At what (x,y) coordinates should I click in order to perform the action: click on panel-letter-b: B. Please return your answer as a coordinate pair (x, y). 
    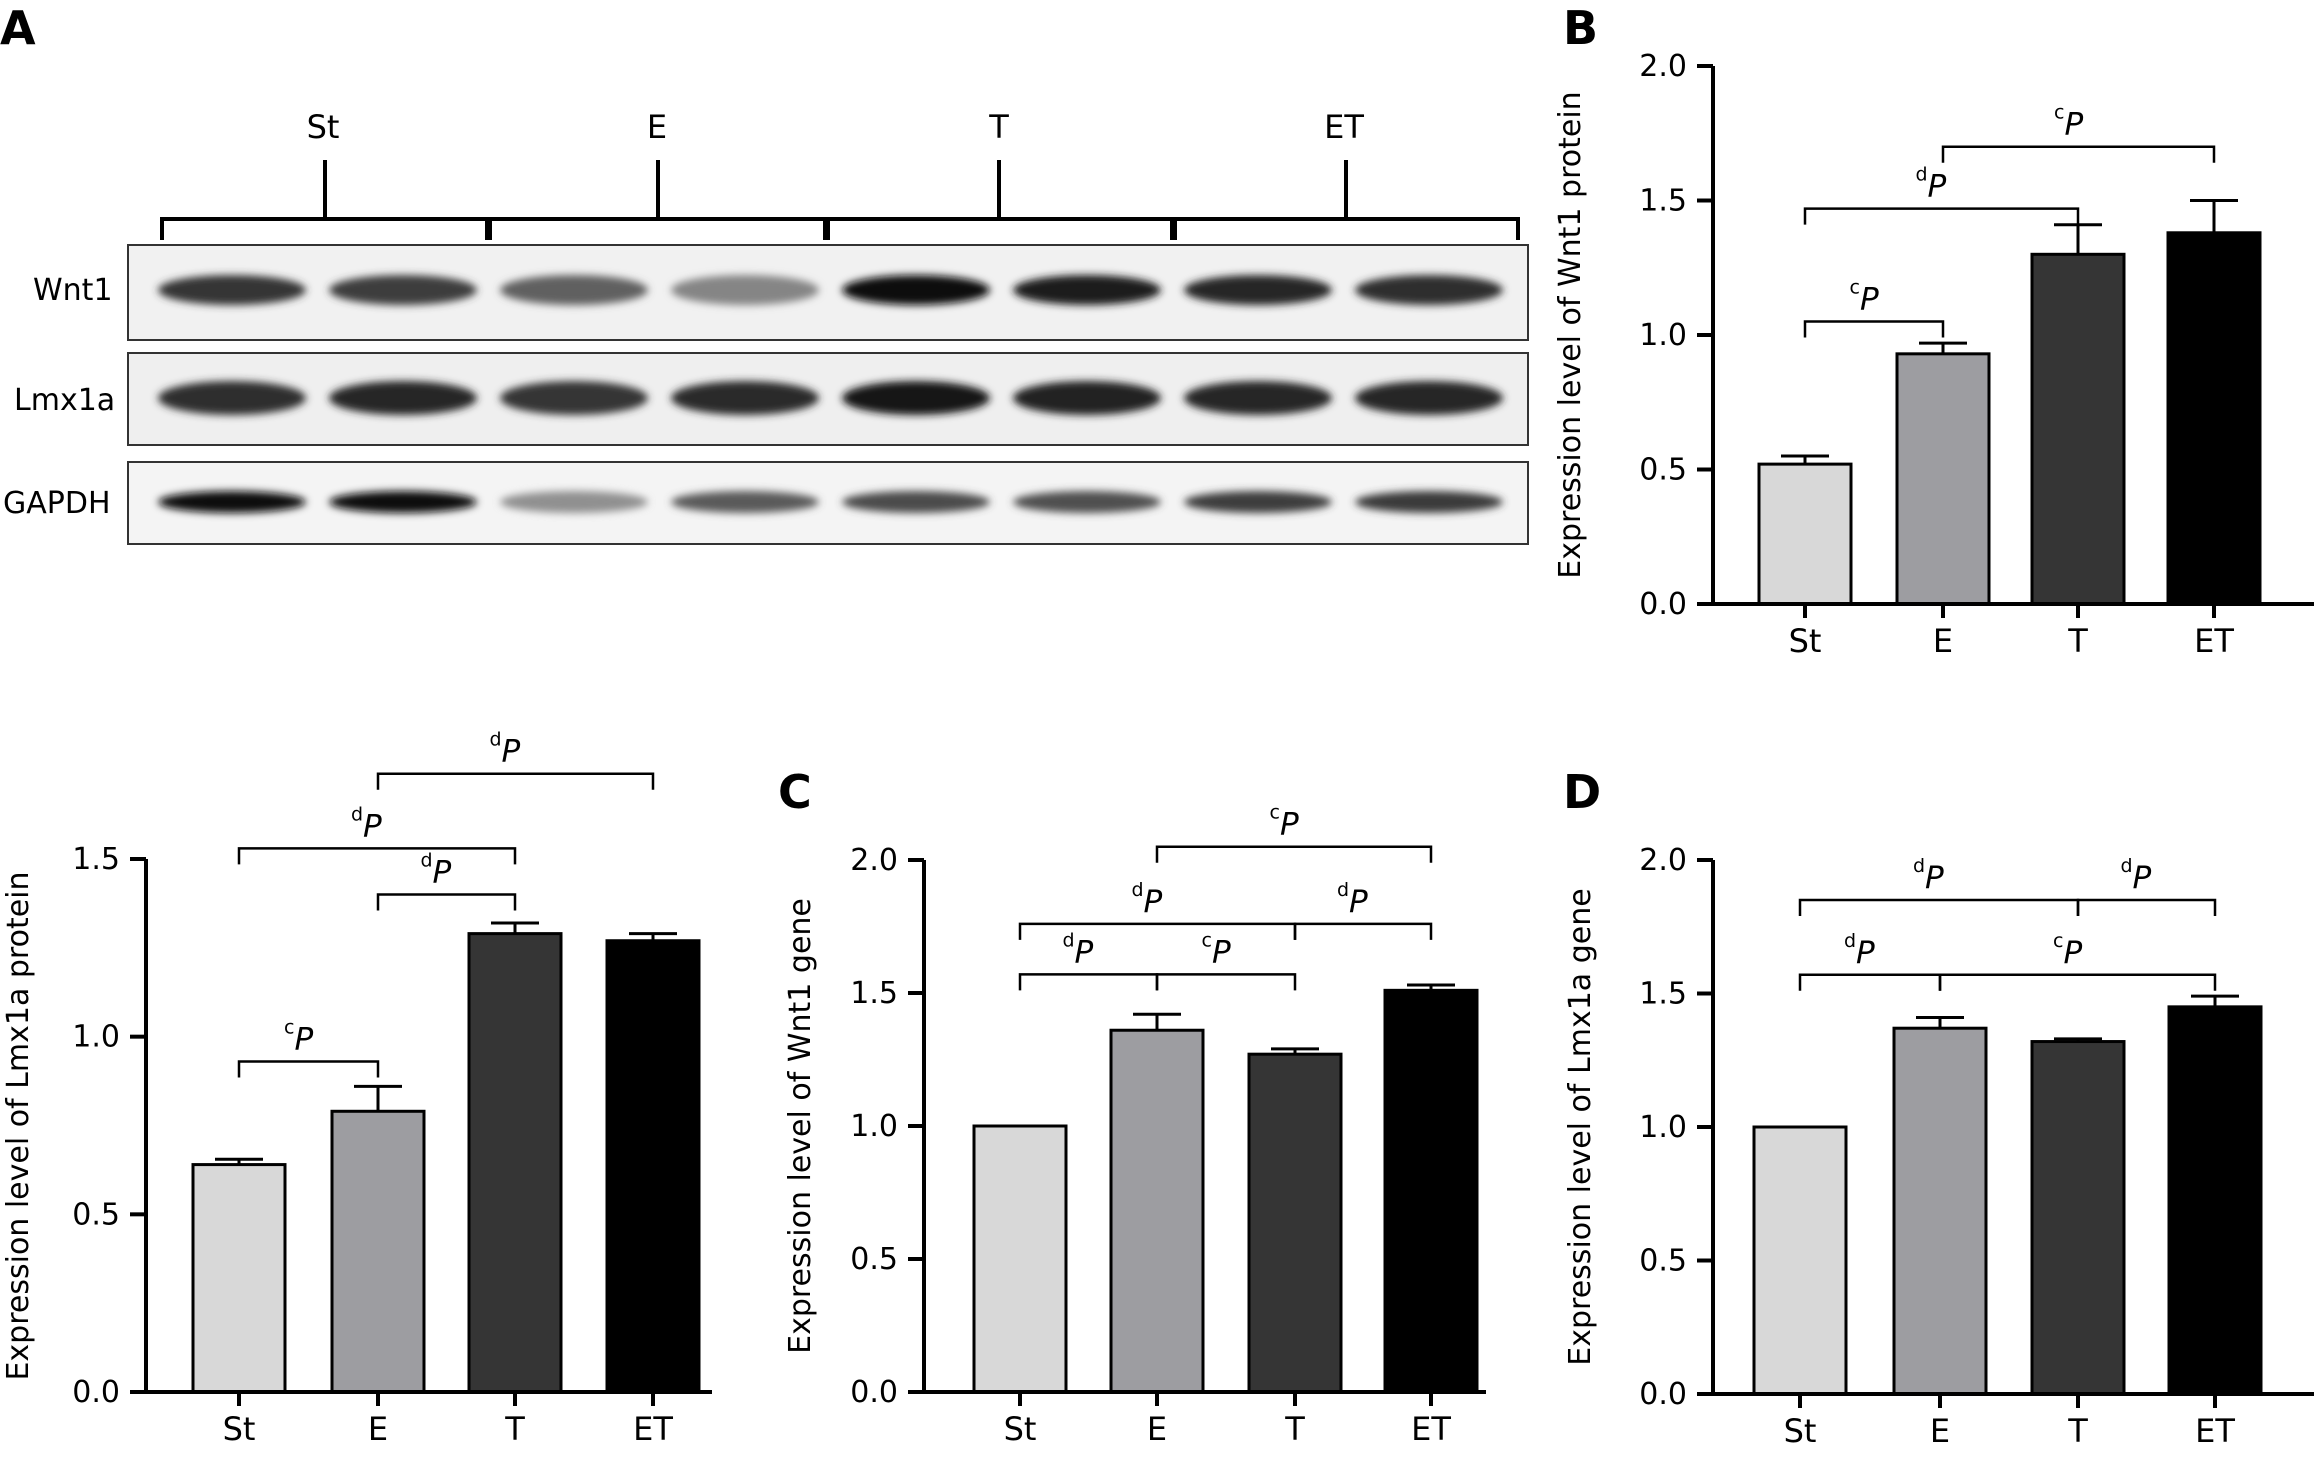
    Looking at the image, I should click on (1580, 28).